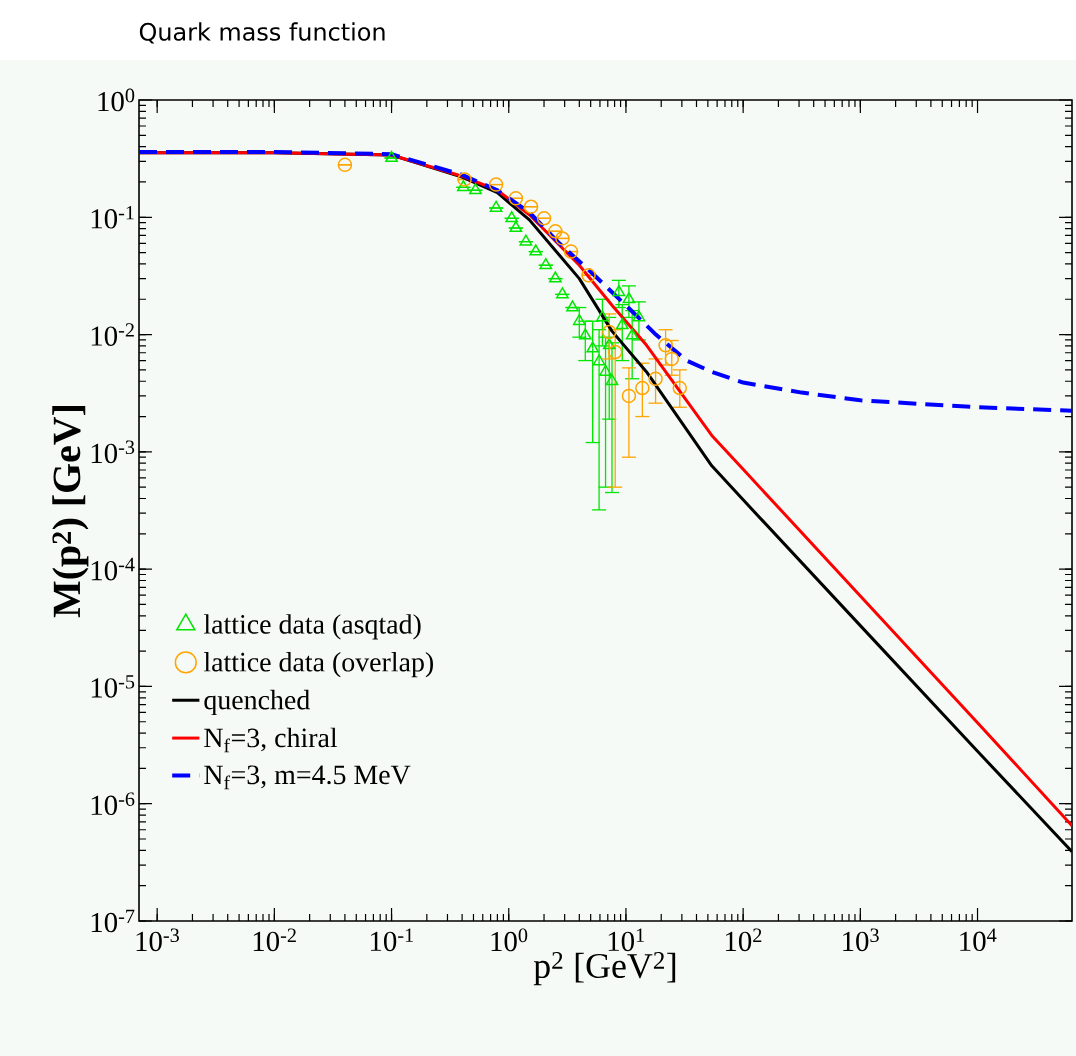 The height and width of the screenshot is (1056, 1076). Describe the element at coordinates (113, 804) in the screenshot. I see `y-tick-label: 10$^{-6}$` at that location.